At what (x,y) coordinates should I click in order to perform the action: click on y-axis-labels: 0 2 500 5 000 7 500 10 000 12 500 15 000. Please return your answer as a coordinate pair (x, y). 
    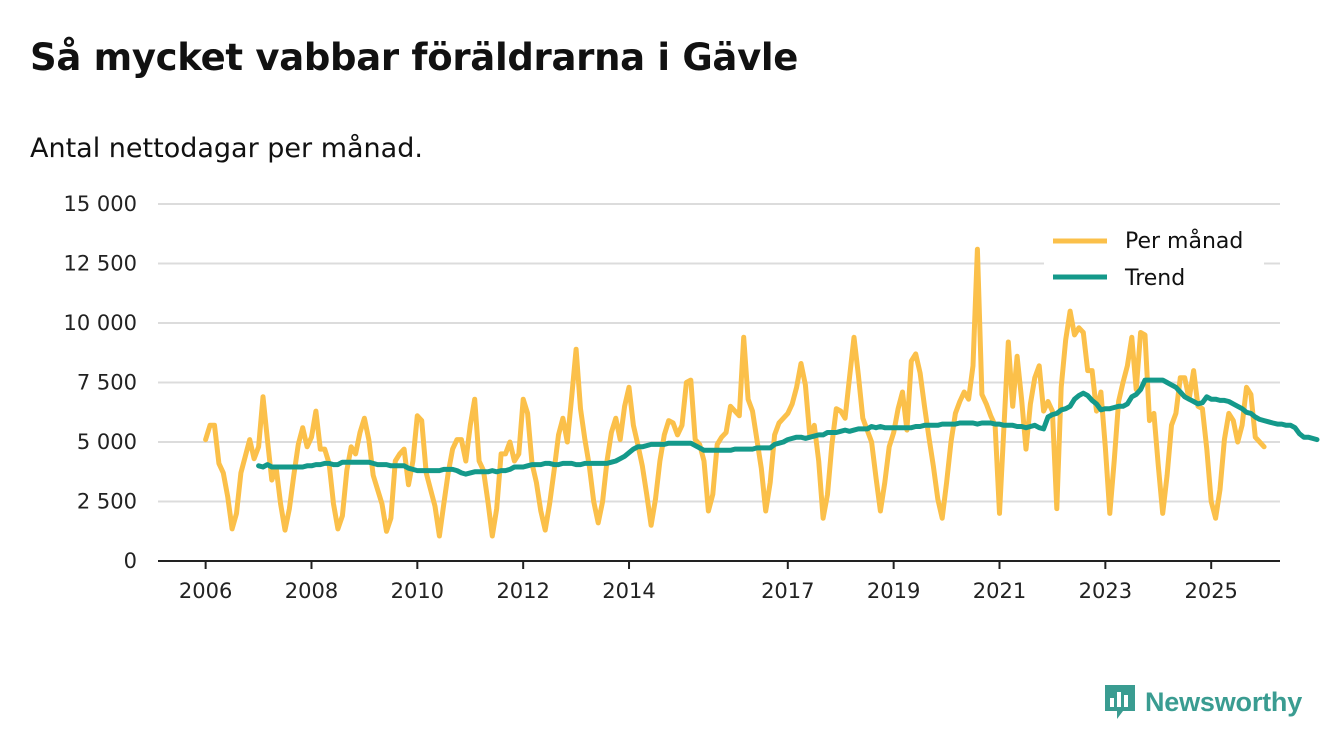
    Looking at the image, I should click on (100, 382).